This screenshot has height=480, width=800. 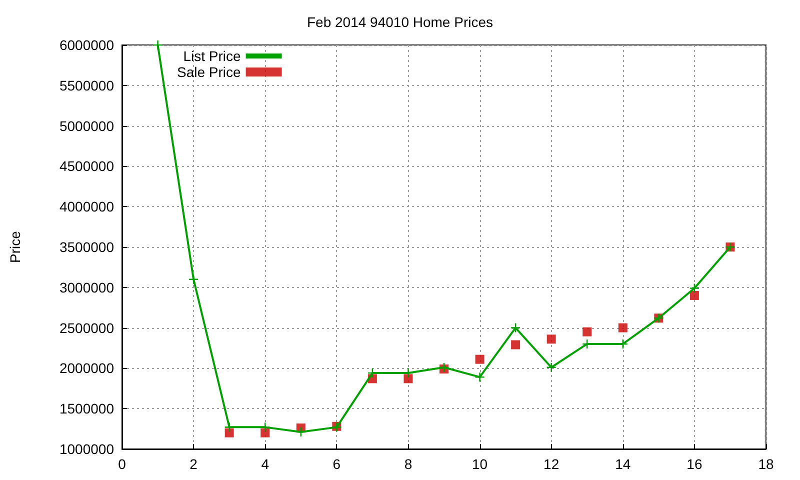 What do you see at coordinates (86, 45) in the screenshot?
I see `y-tick-label: 6000000` at bounding box center [86, 45].